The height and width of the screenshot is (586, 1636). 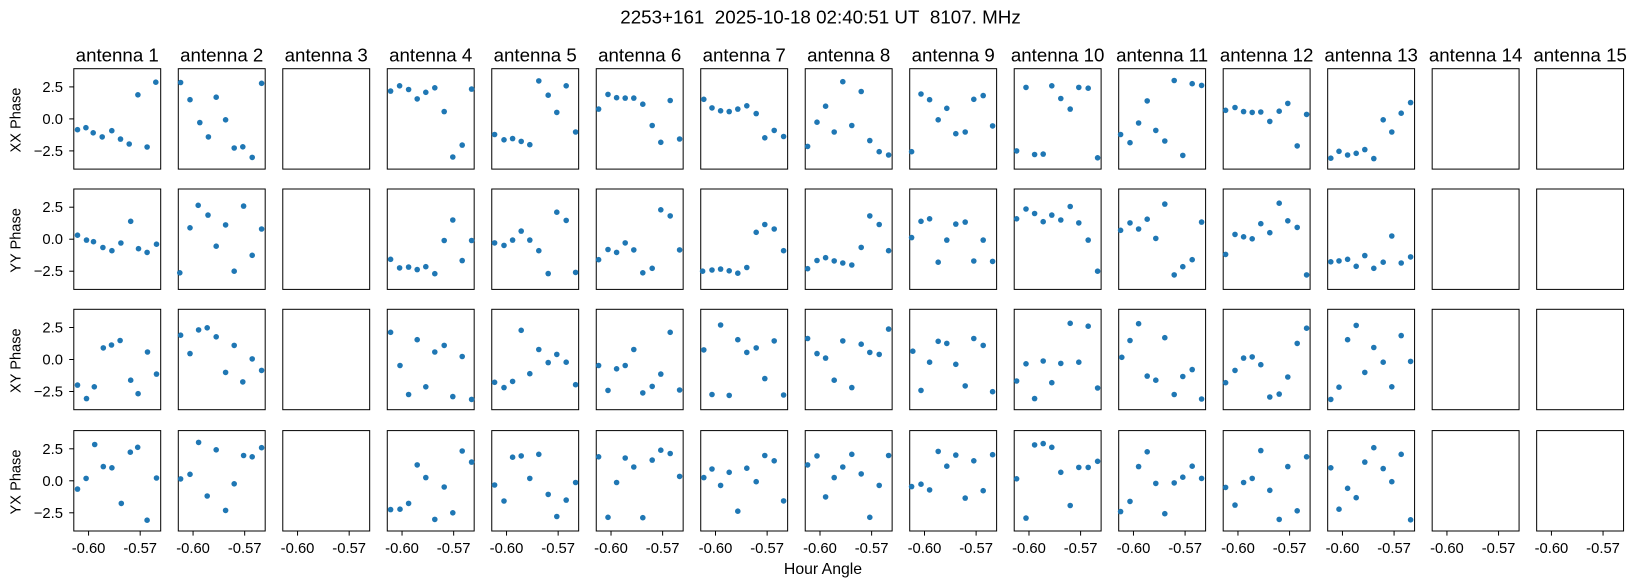 I want to click on svg-text: antenna 4, so click(x=430, y=55).